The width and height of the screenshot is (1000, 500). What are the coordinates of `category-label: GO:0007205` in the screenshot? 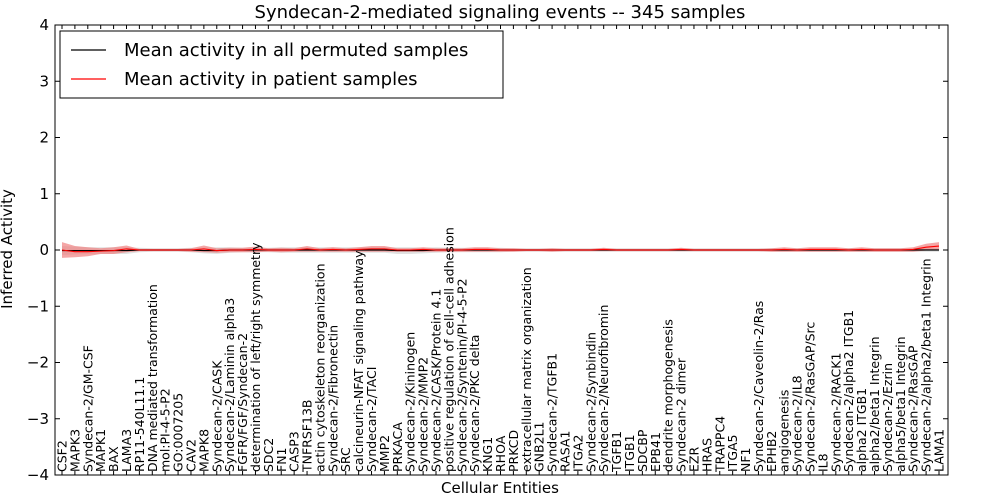 It's located at (178, 432).